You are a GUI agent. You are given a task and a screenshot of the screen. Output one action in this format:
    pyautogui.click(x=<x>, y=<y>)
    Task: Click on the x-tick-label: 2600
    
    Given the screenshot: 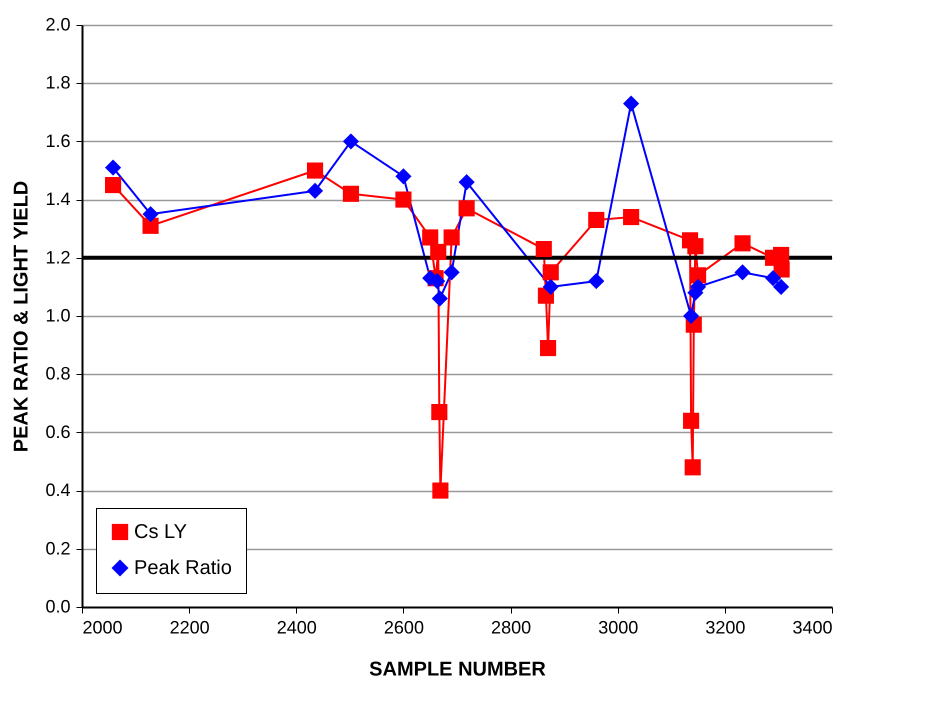 What is the action you would take?
    pyautogui.click(x=404, y=628)
    